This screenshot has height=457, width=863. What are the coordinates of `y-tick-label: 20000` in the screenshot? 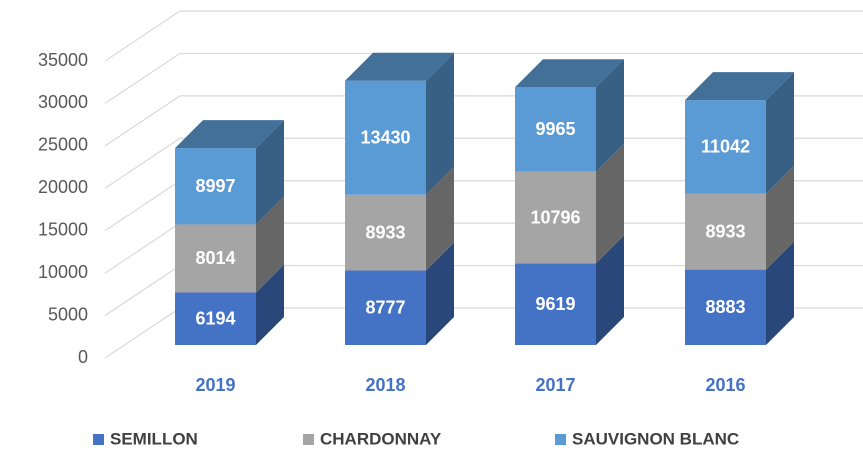 It's located at (63, 187).